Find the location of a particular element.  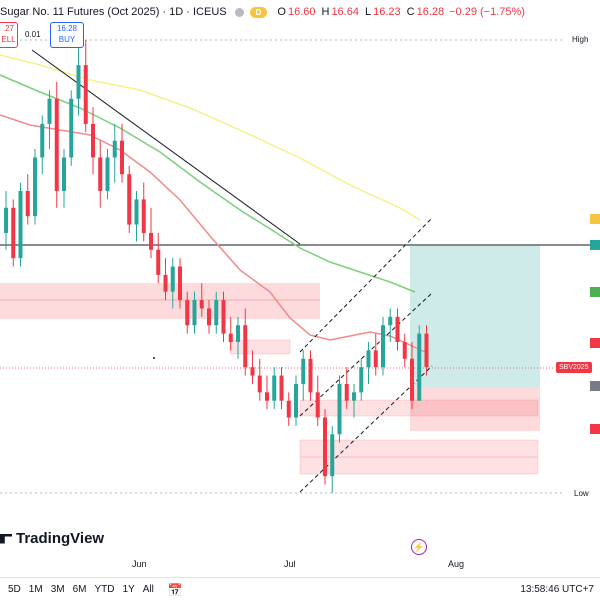

contract-price-tag: SBV2025 is located at coordinates (574, 367).